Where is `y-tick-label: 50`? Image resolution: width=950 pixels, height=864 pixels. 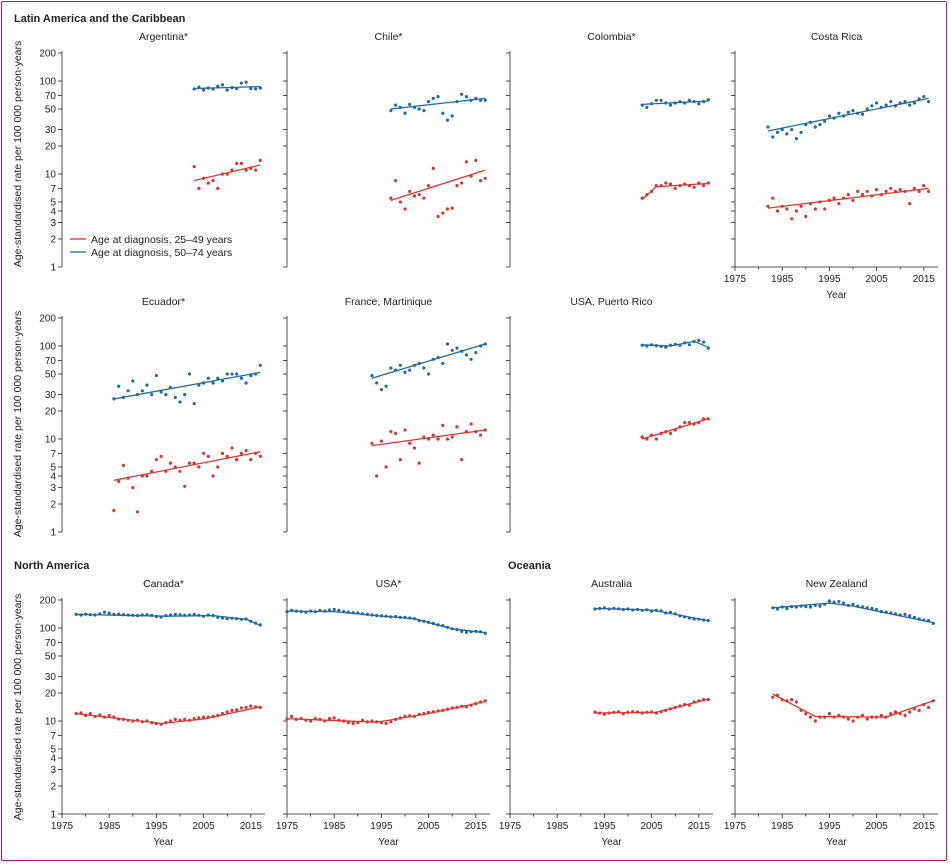
y-tick-label: 50 is located at coordinates (51, 374).